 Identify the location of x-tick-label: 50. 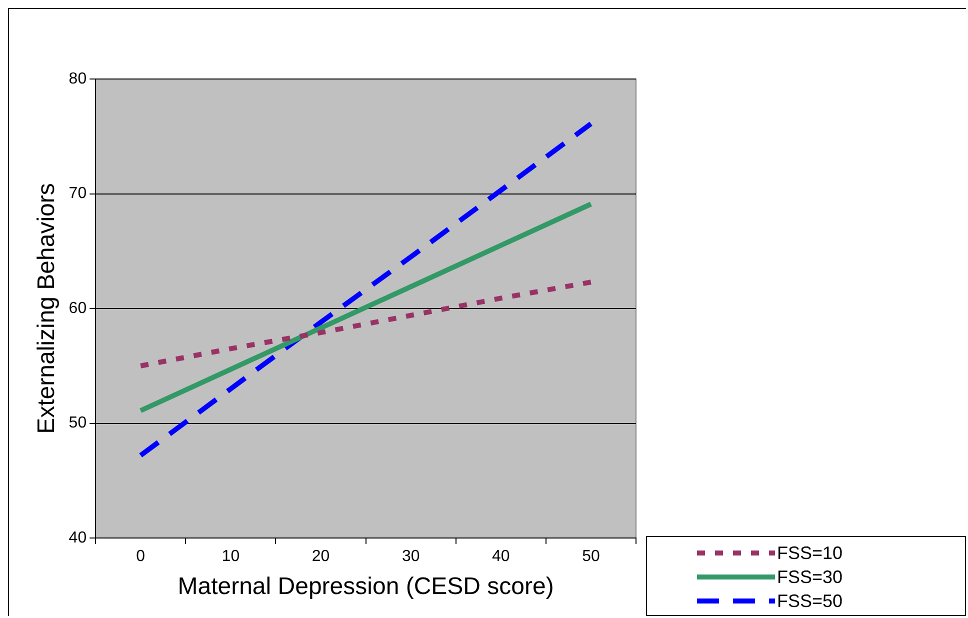
(591, 557).